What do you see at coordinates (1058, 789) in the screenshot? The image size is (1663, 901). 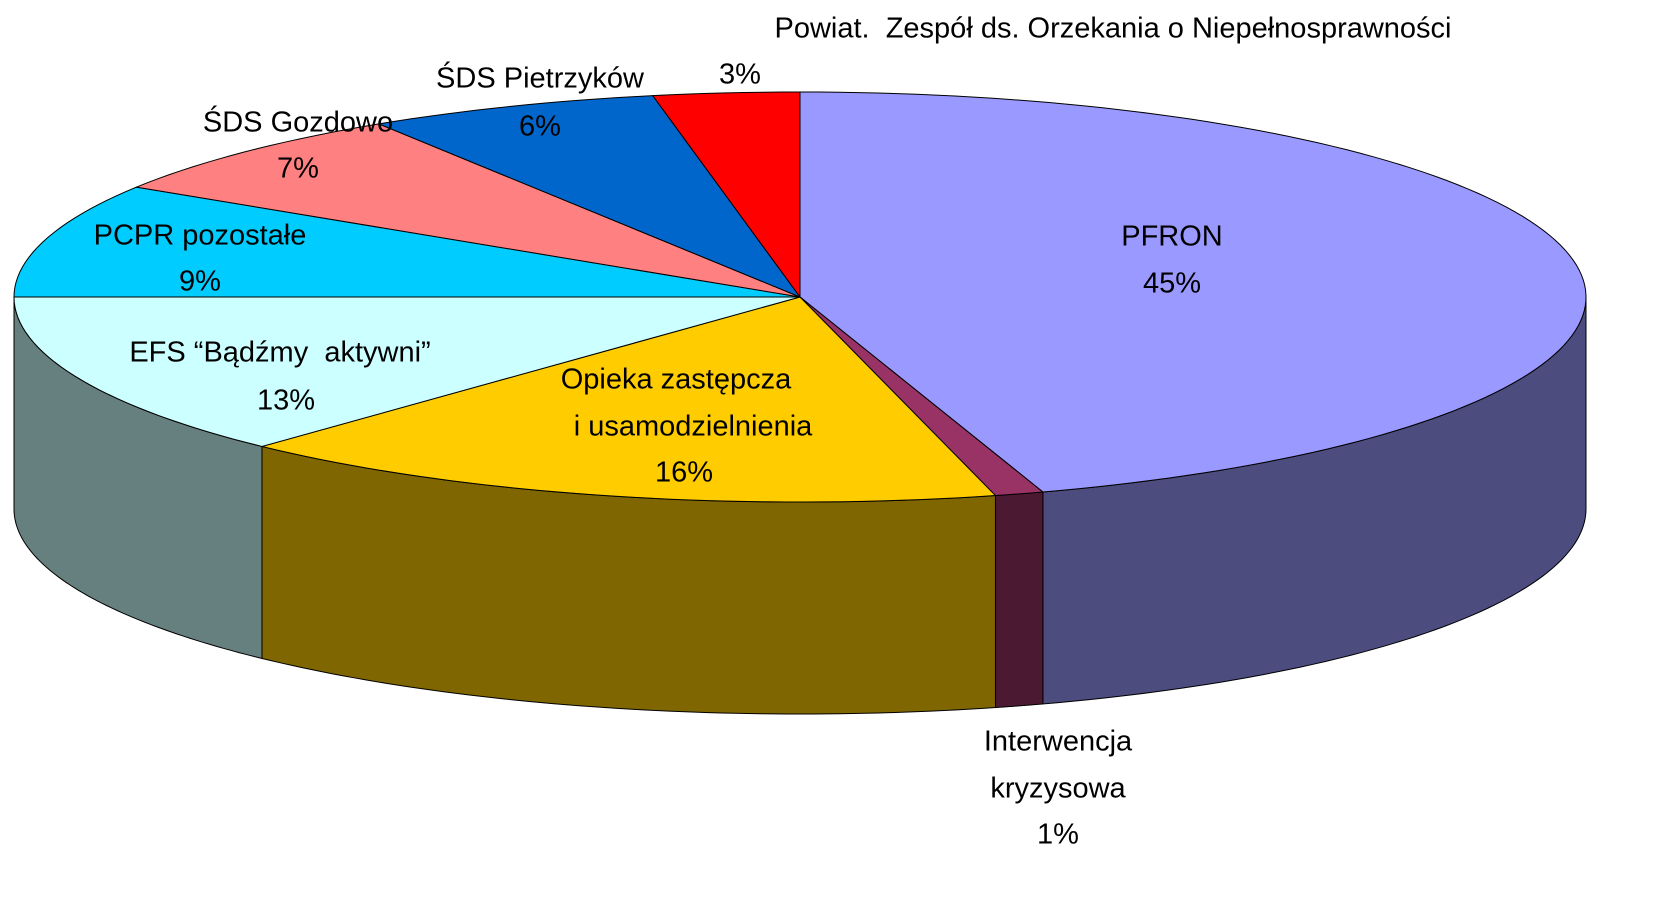 I see `slice-label: kryzysowa` at bounding box center [1058, 789].